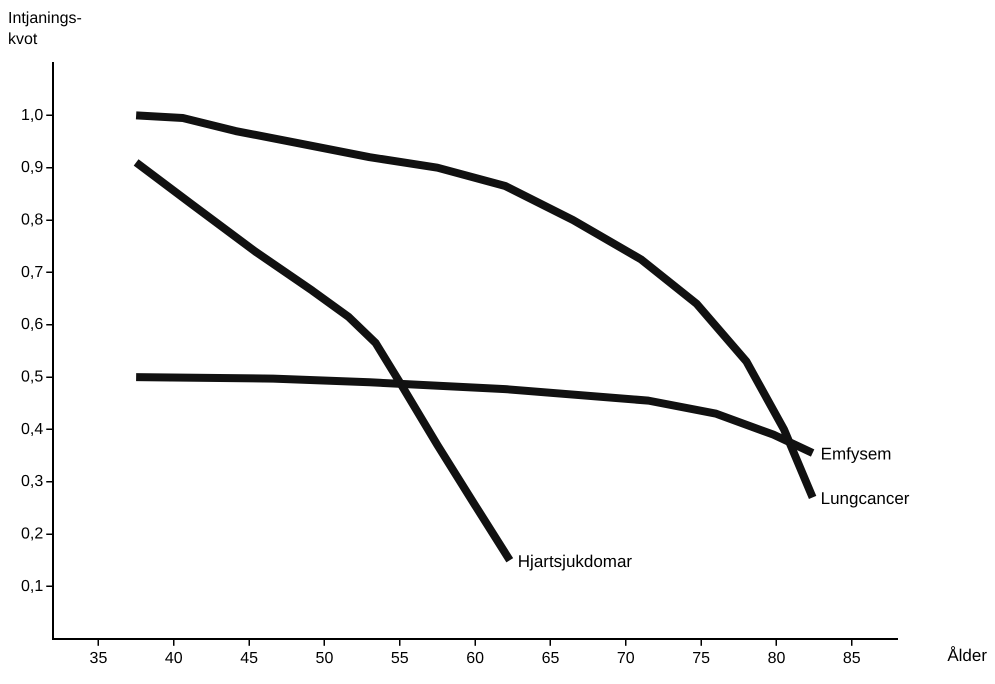 The width and height of the screenshot is (995, 684). I want to click on x-tick-label: 40, so click(173, 658).